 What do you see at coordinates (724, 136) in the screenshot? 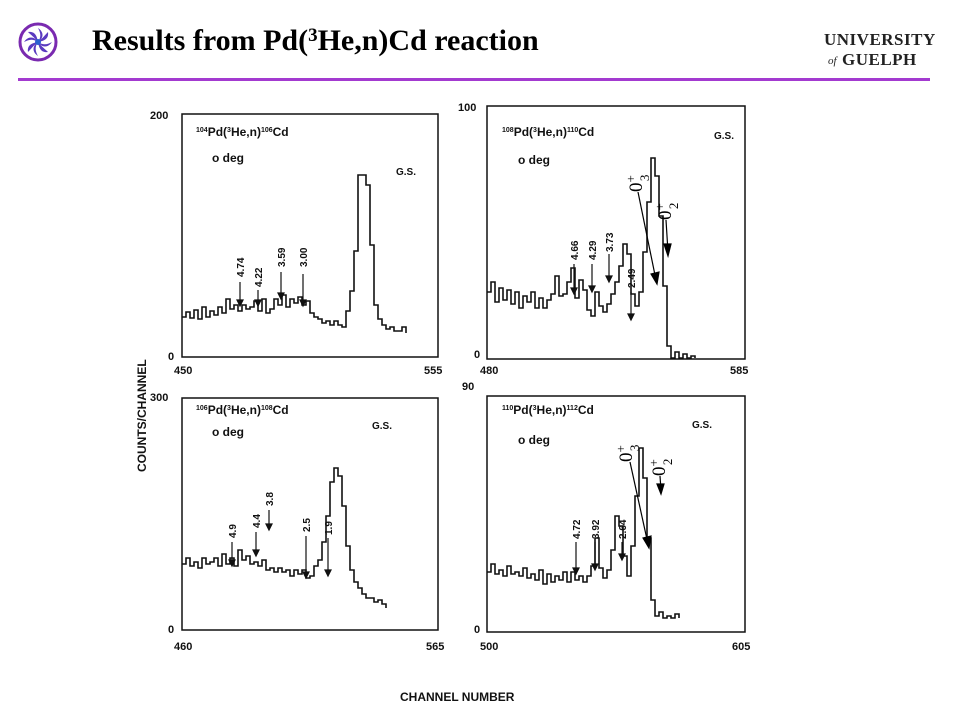
I see `panel2-peak-label: G.S.` at bounding box center [724, 136].